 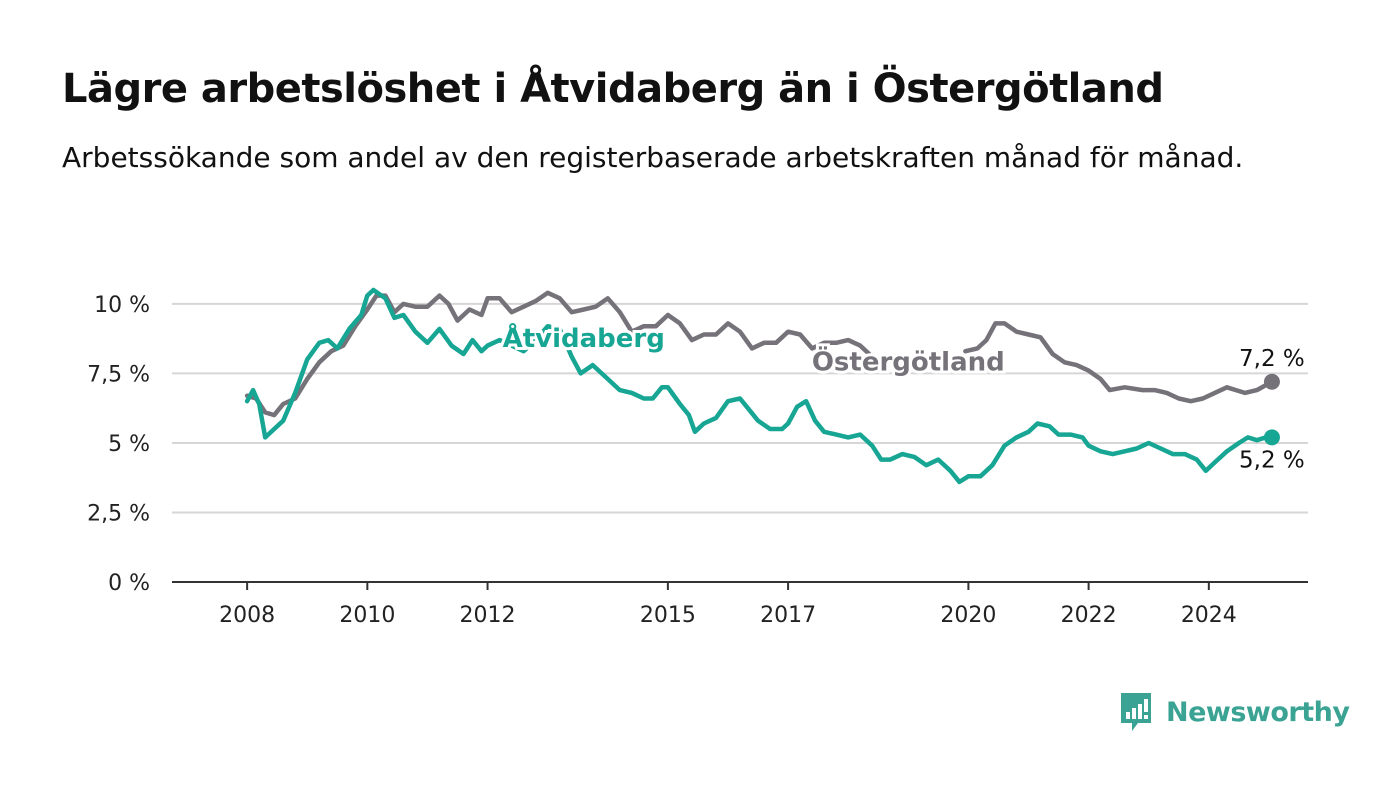 I want to click on y-tick-label: 2,5 %, so click(x=118, y=513).